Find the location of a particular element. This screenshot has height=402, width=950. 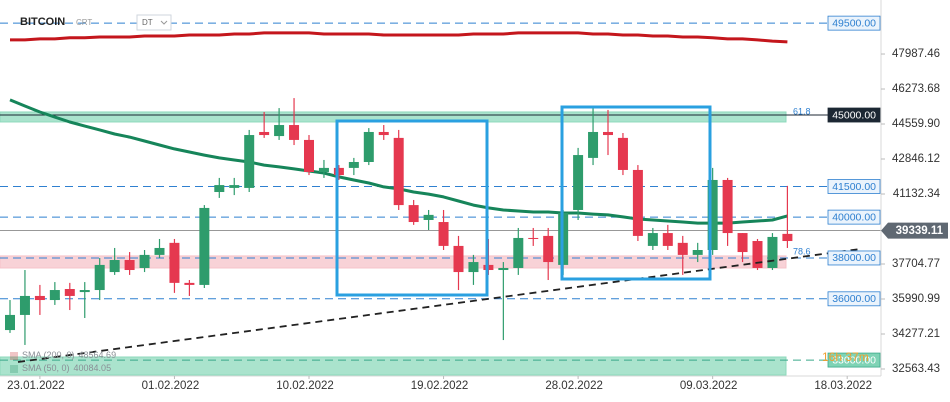

y-tick-label: 32563.43 is located at coordinates (916, 369).